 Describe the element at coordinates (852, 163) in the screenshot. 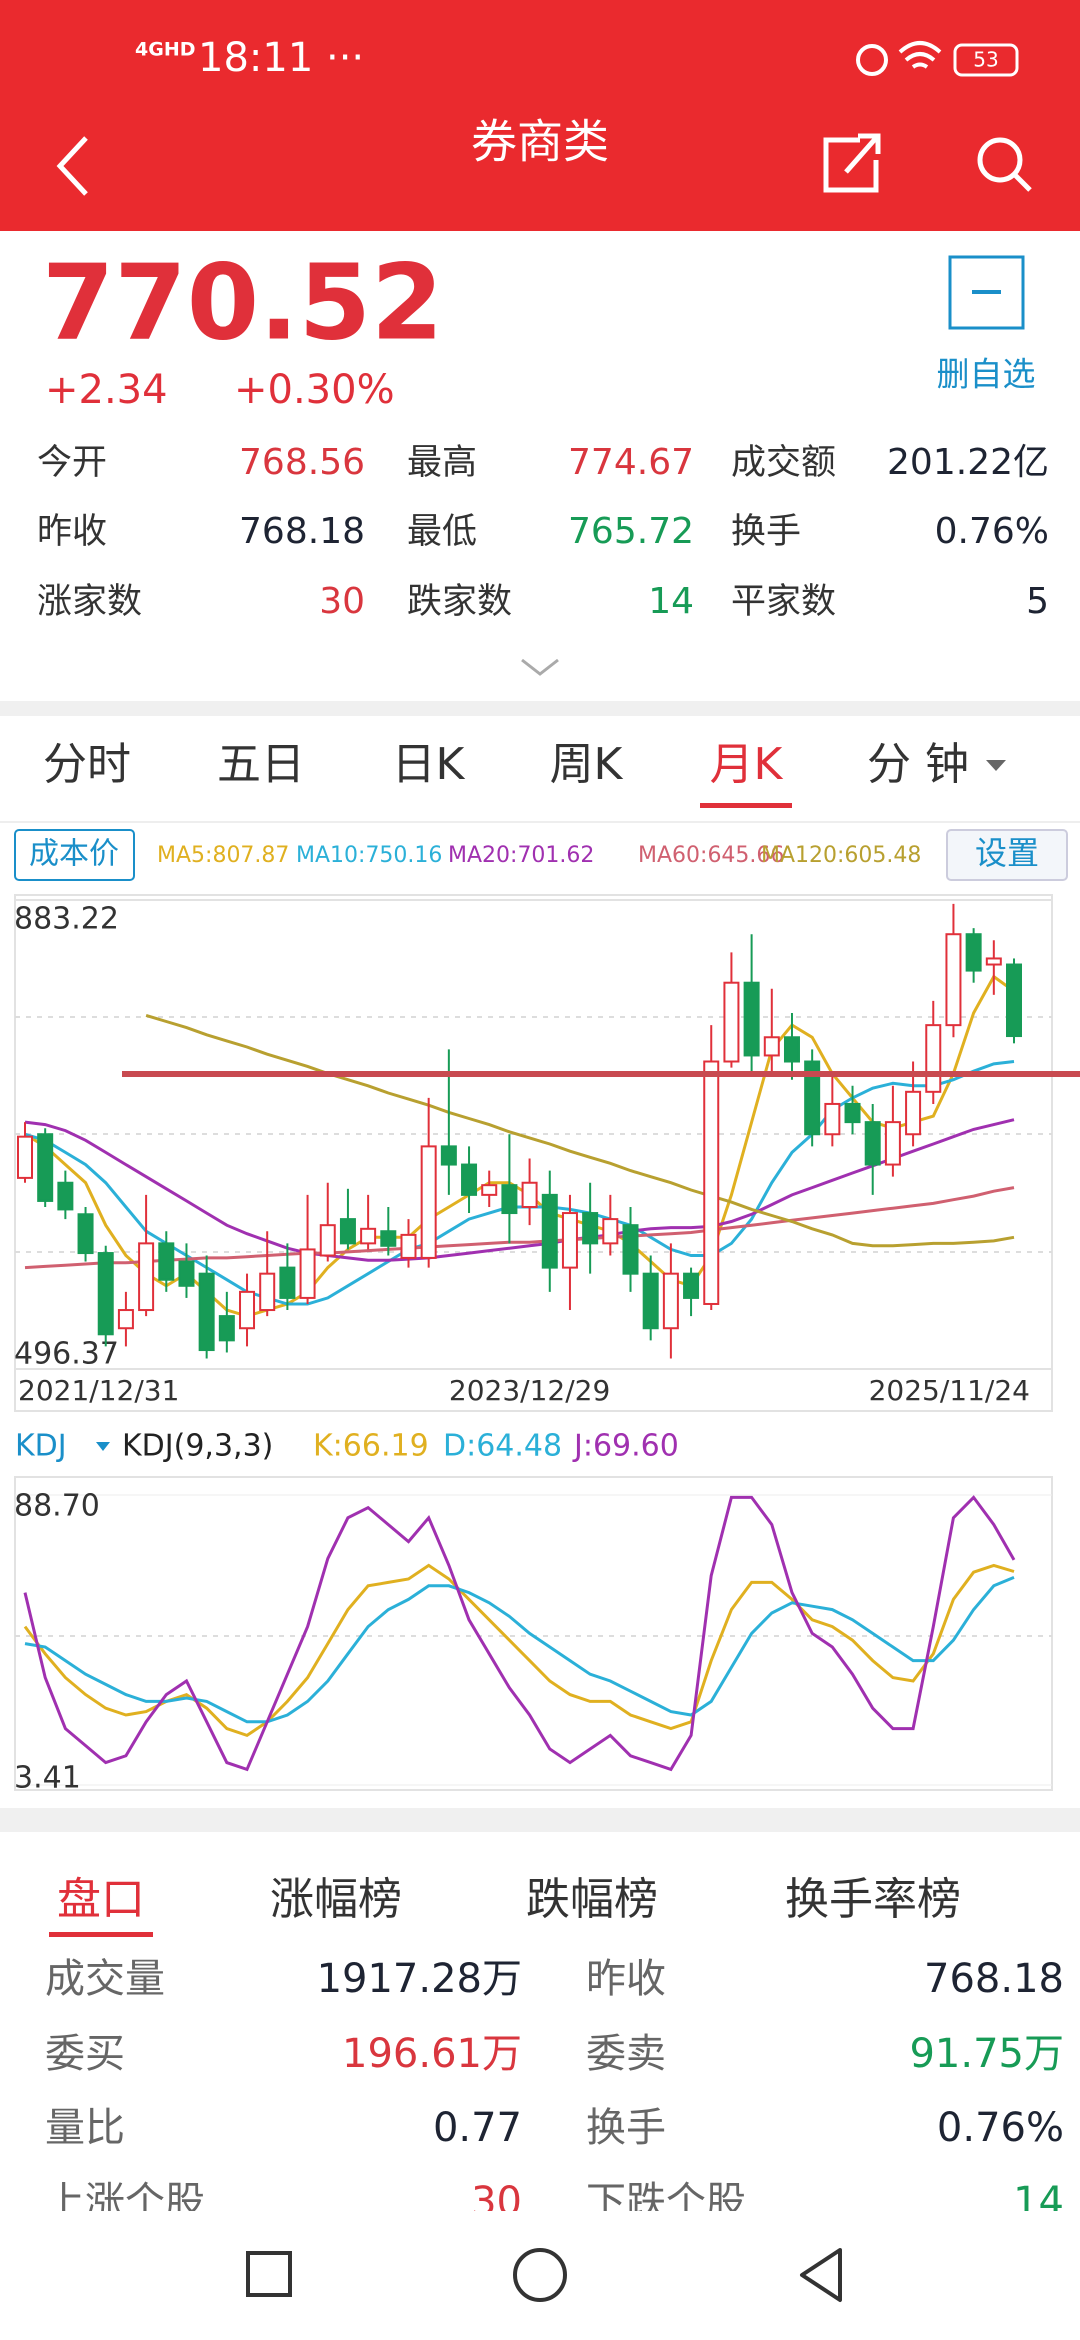

I see `share-button` at that location.